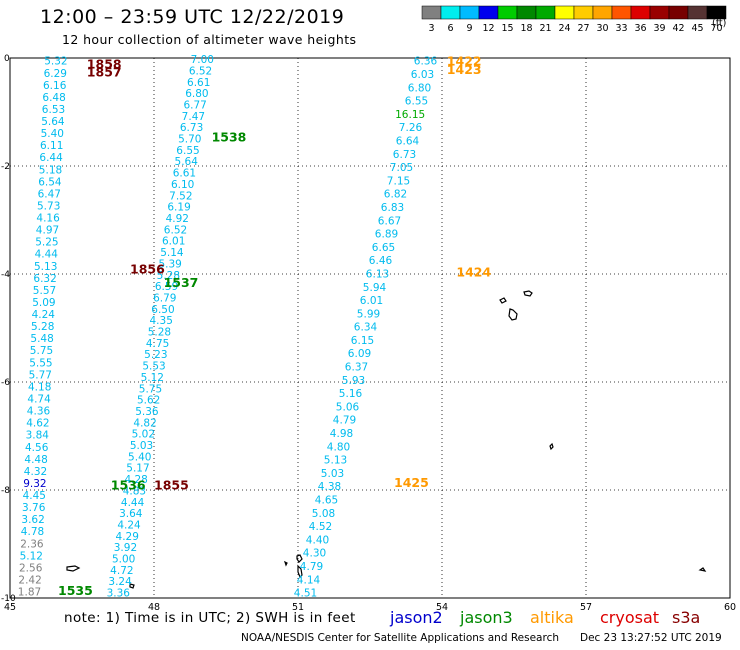 The width and height of the screenshot is (740, 650). I want to click on wave-height-value: 5.06, so click(348, 407).